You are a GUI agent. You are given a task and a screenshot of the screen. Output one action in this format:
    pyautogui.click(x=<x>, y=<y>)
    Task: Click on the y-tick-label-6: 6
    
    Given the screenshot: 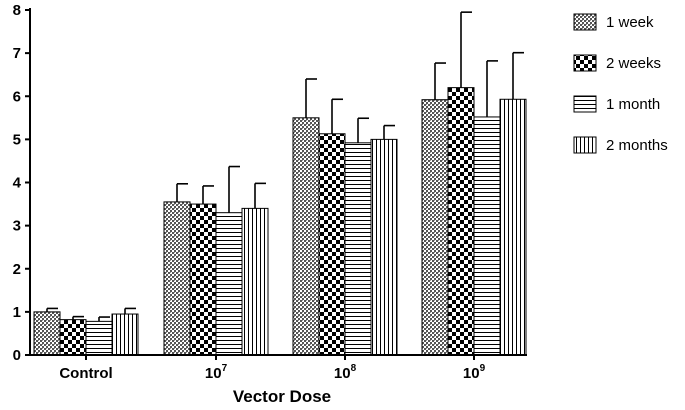 What is the action you would take?
    pyautogui.click(x=17, y=96)
    